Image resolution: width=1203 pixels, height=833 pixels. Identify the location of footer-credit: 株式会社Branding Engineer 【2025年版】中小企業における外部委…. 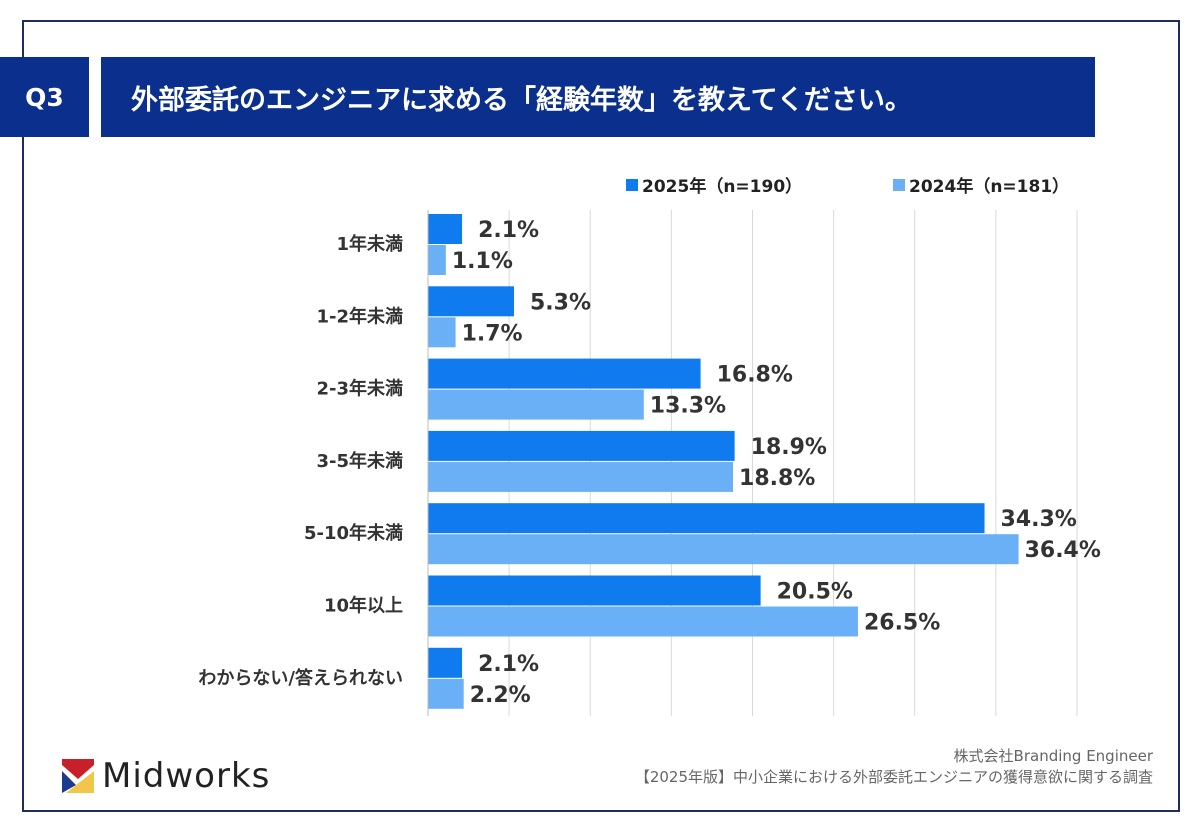
(894, 767).